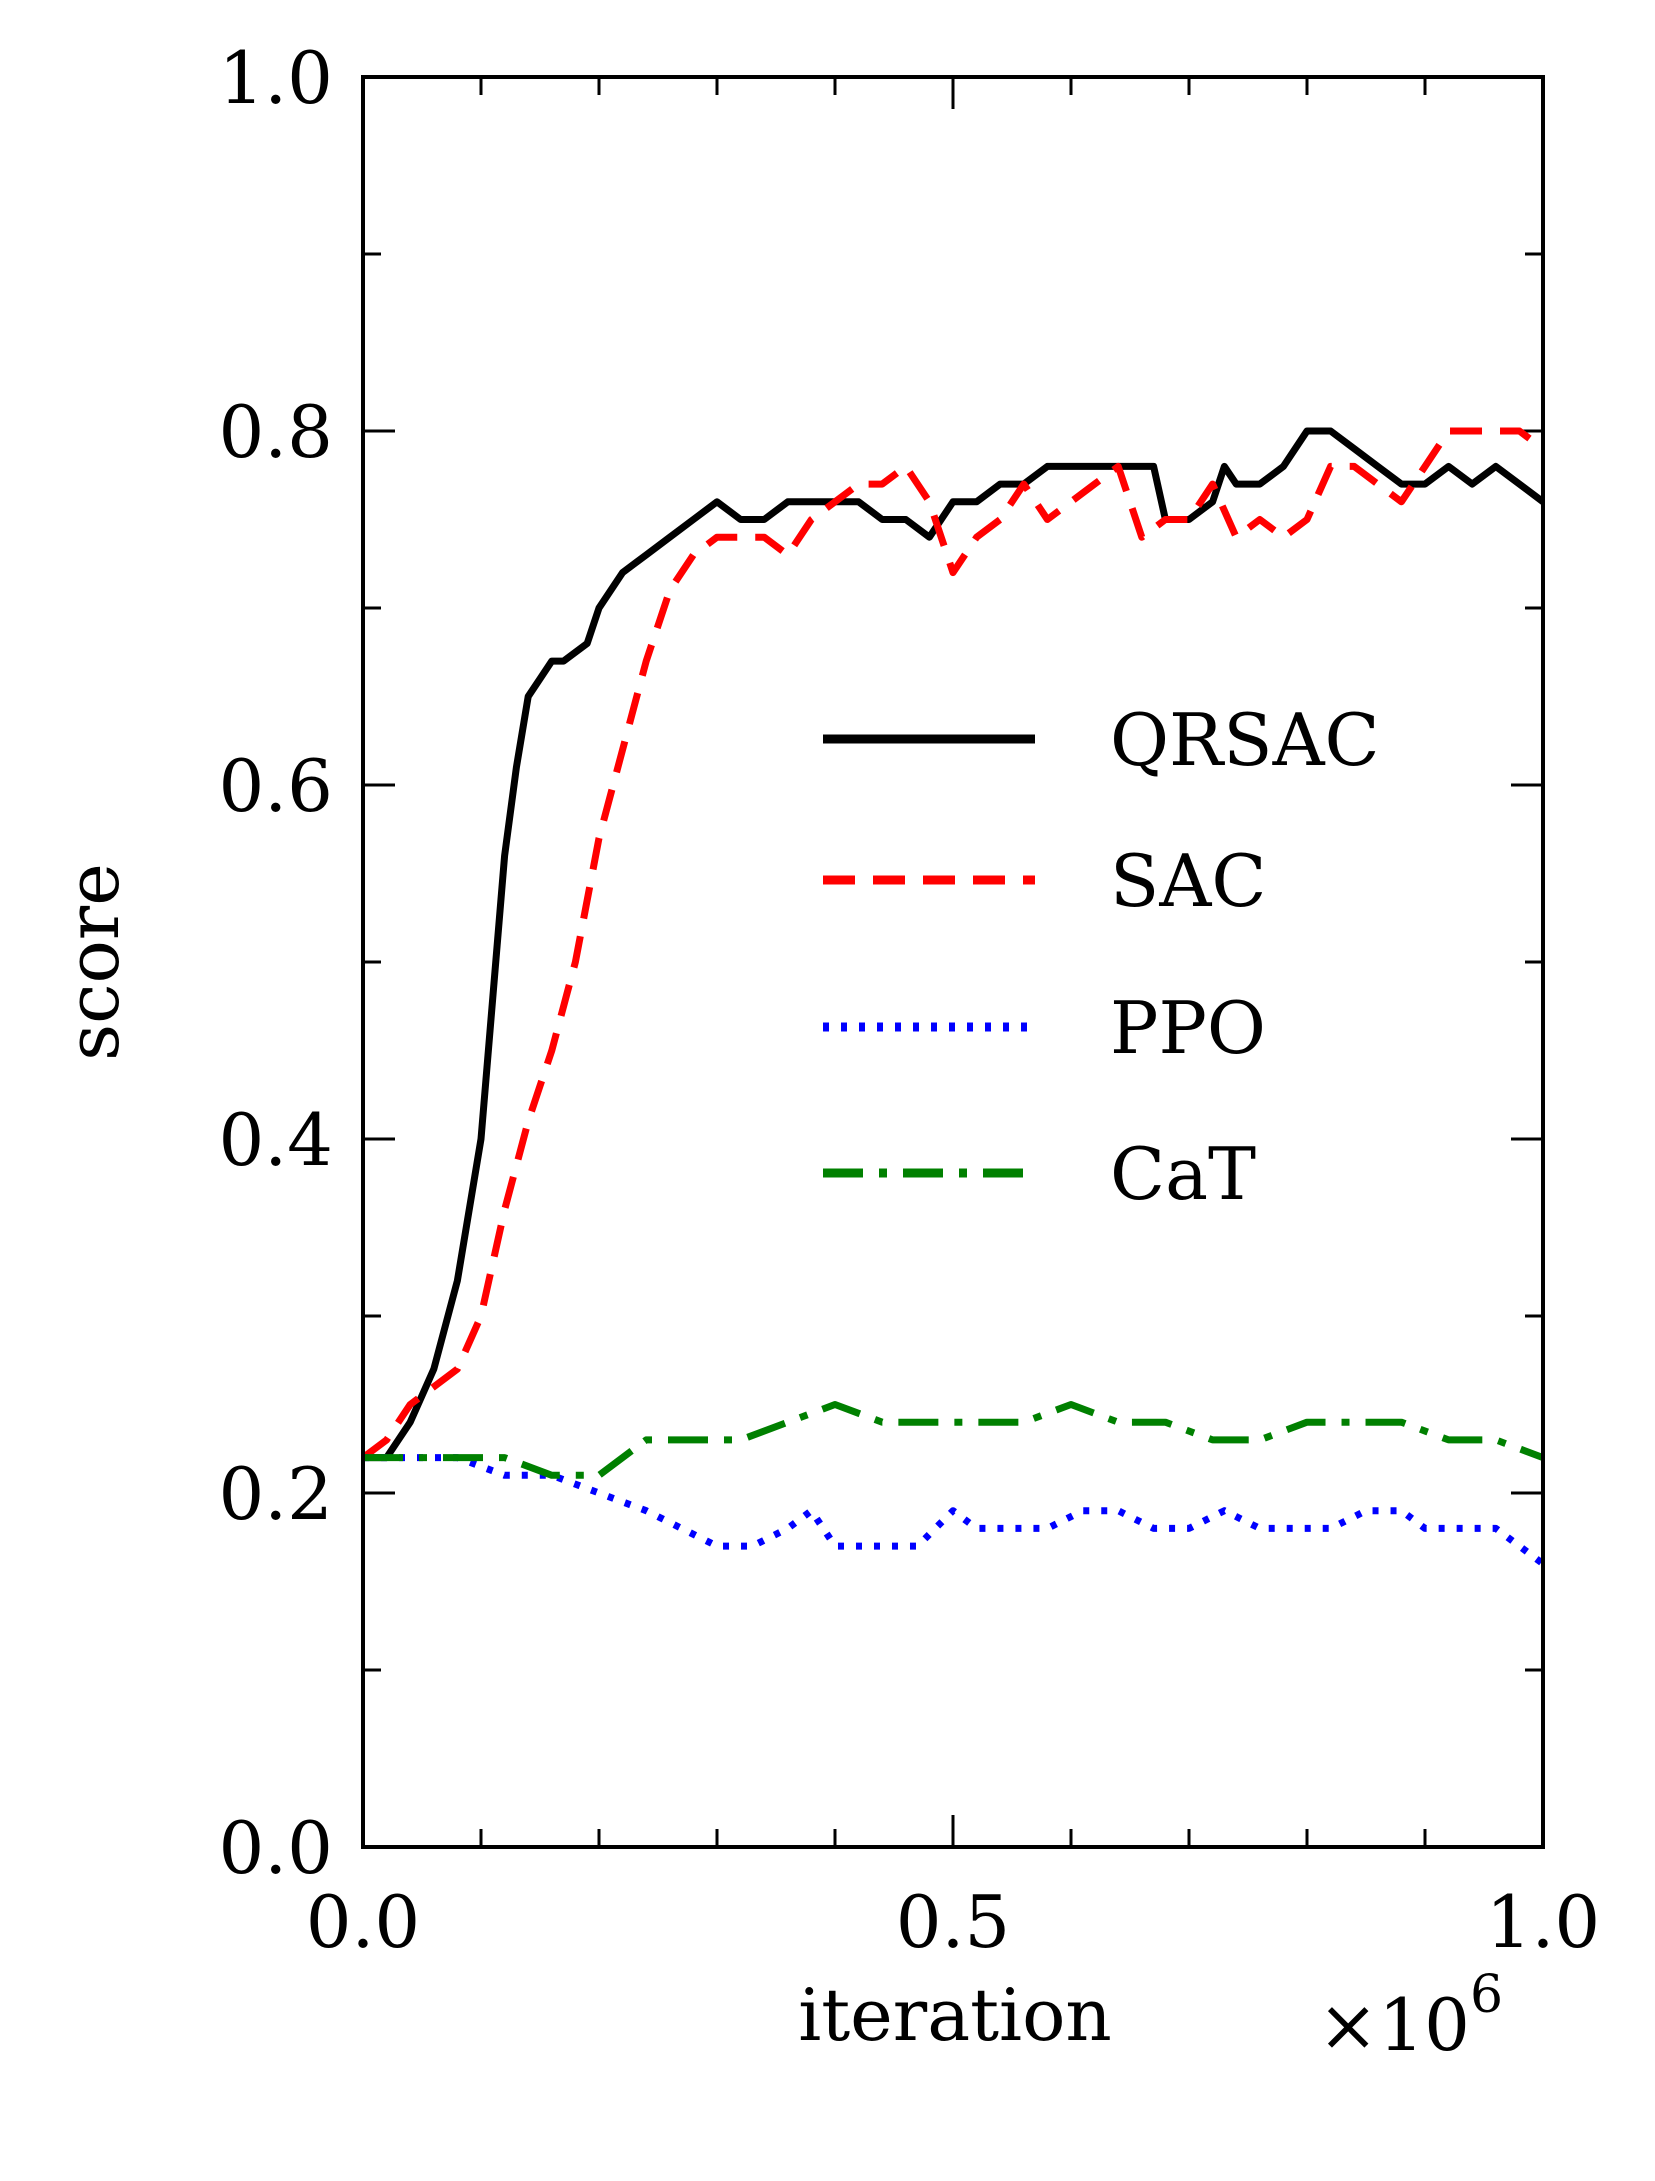 This screenshot has width=1655, height=2181. I want to click on legend-label-ppo: PPO, so click(1188, 1028).